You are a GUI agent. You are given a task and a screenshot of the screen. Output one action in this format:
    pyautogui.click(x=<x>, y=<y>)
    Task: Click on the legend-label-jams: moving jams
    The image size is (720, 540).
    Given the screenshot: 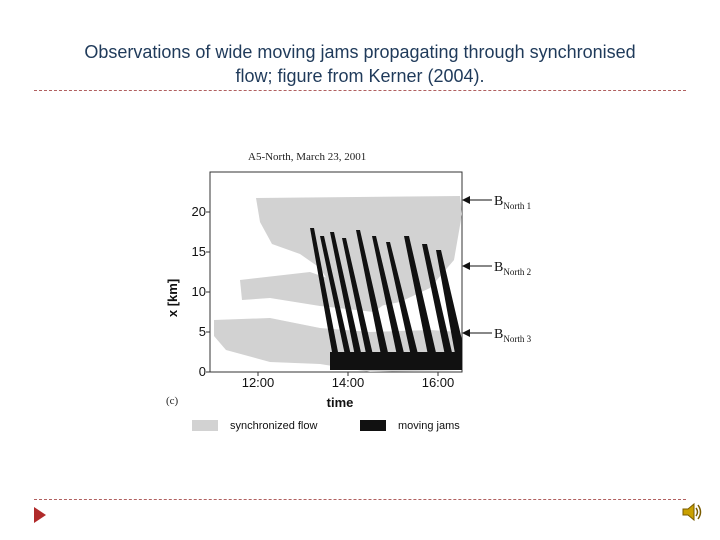 What is the action you would take?
    pyautogui.click(x=429, y=426)
    